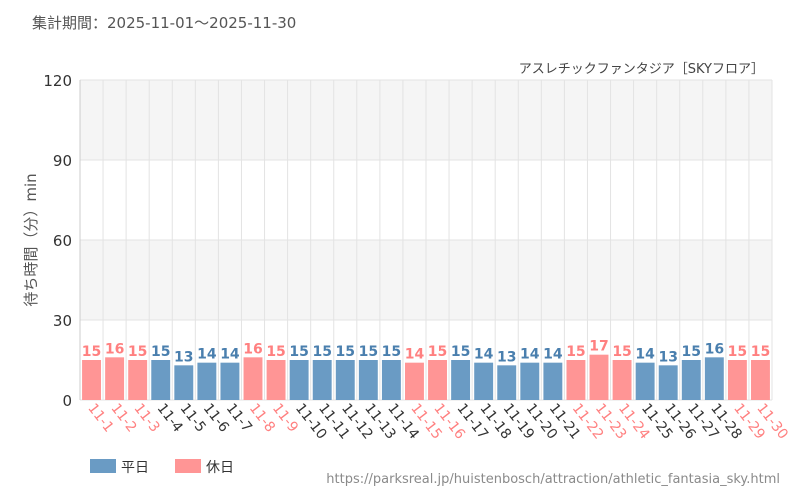  I want to click on y-tick-label: 0, so click(67, 401).